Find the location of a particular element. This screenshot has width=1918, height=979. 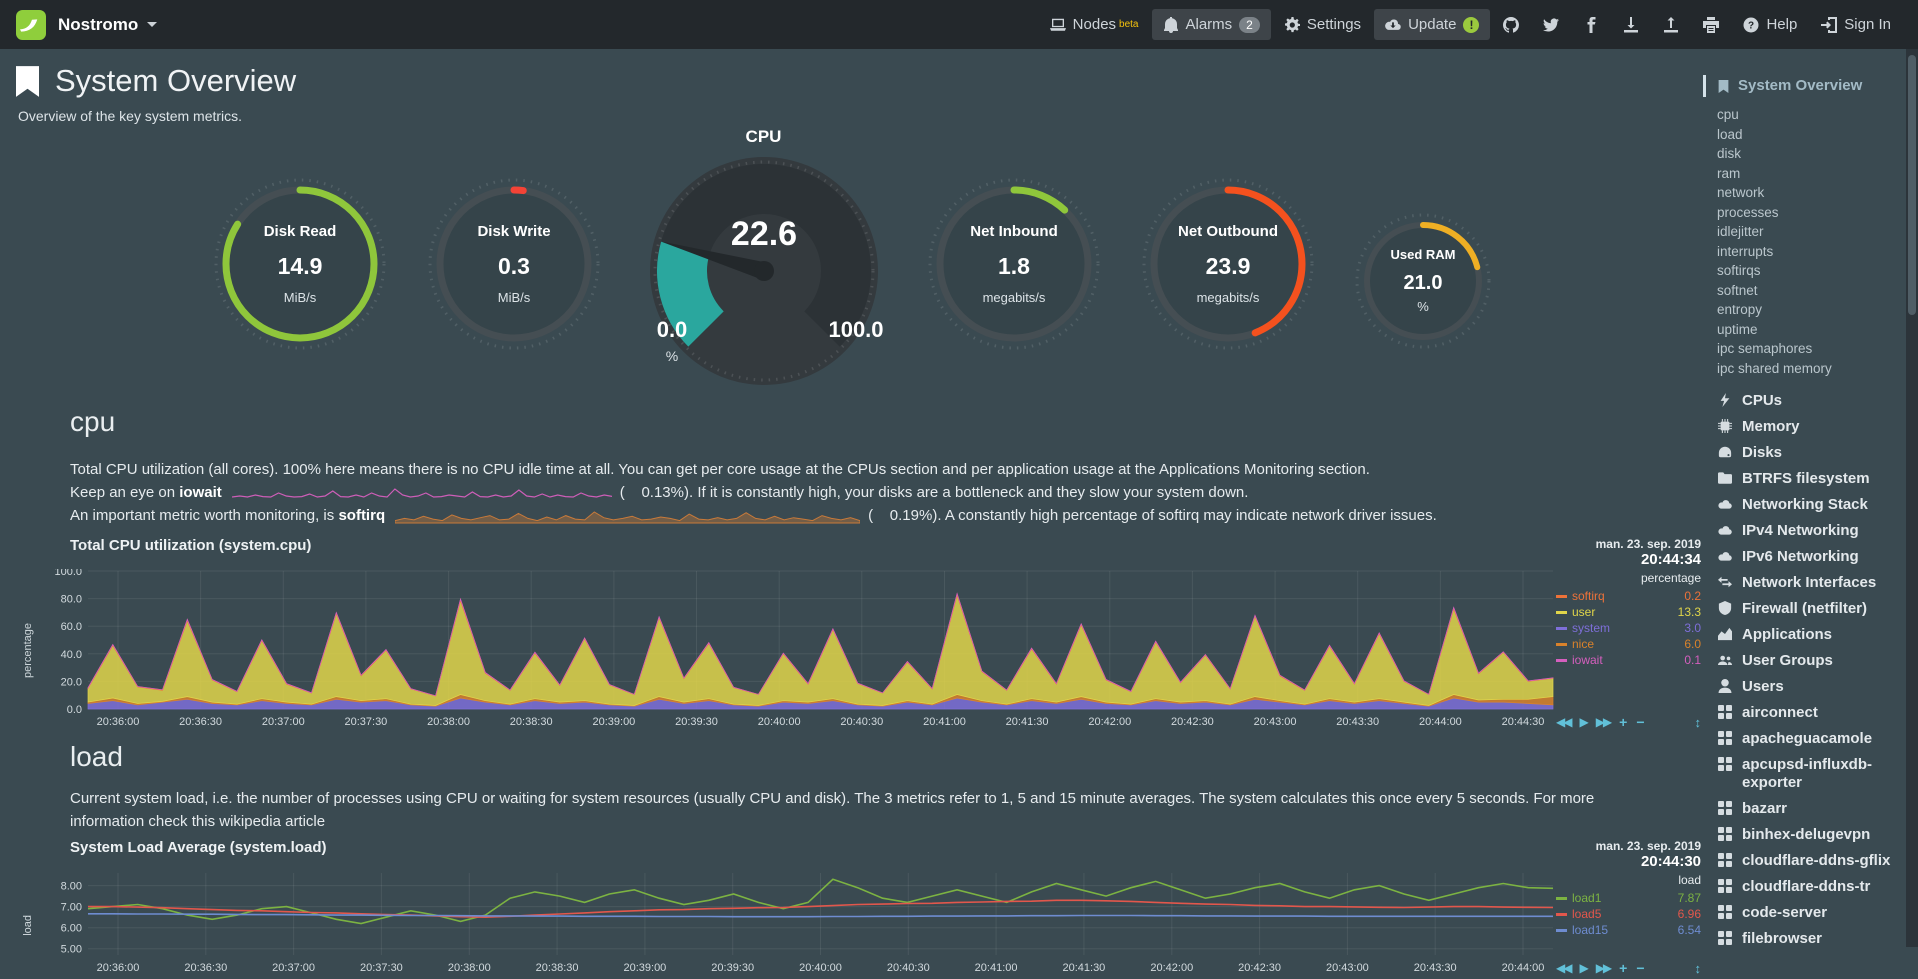

sidebar-subitem-ipc-shared-memory: ipc shared memory is located at coordinates (1774, 368).